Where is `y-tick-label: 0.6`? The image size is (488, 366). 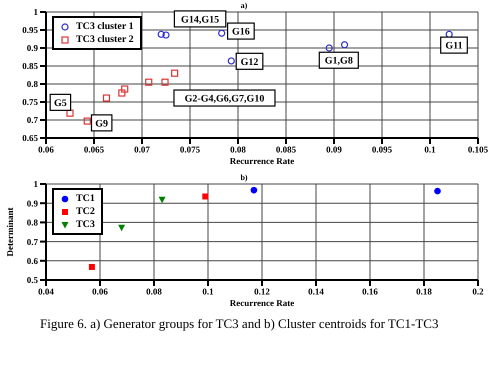
y-tick-label: 0.6 is located at coordinates (32, 261).